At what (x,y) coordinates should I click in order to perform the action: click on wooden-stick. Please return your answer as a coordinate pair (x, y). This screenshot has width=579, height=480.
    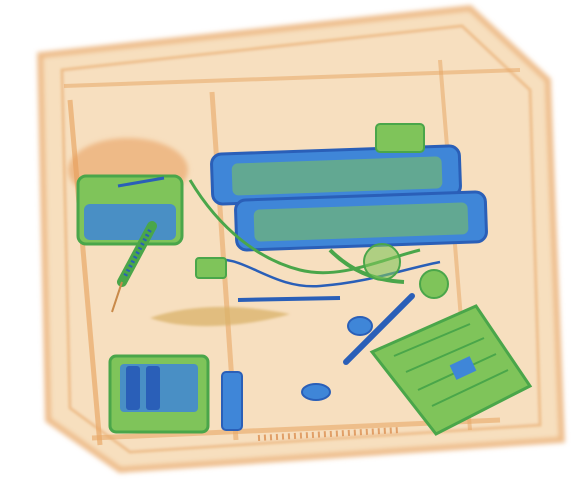
    Looking at the image, I should click on (134, 267).